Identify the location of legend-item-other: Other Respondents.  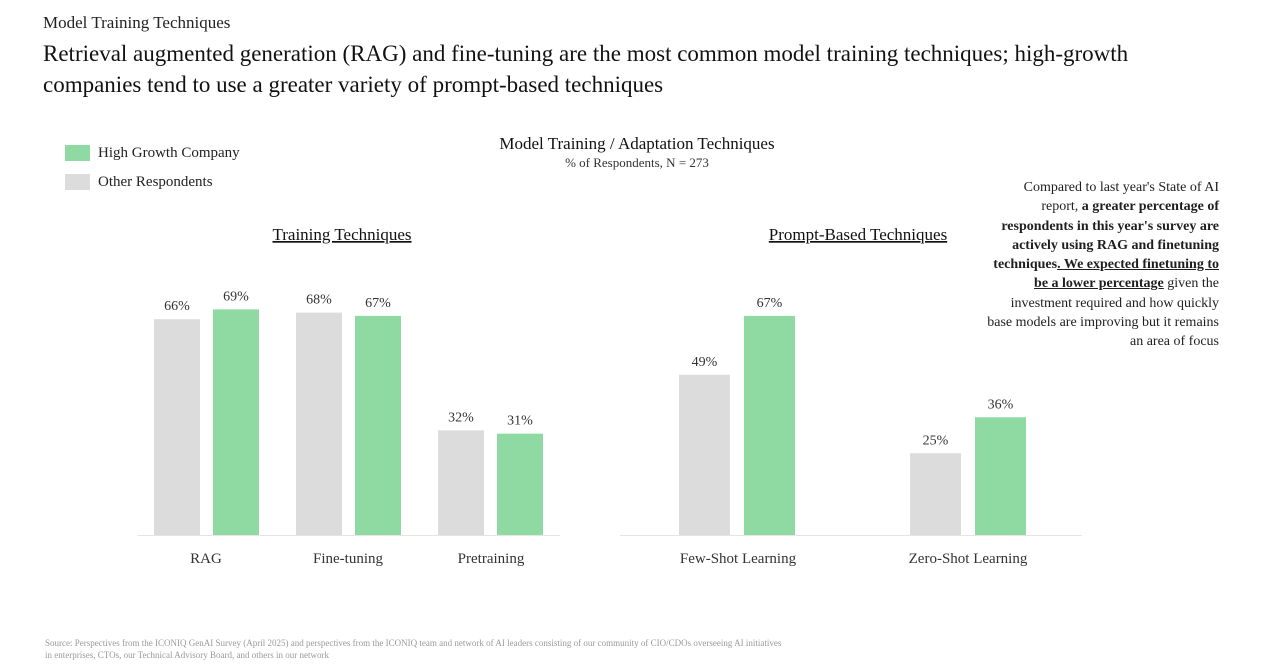
(152, 182).